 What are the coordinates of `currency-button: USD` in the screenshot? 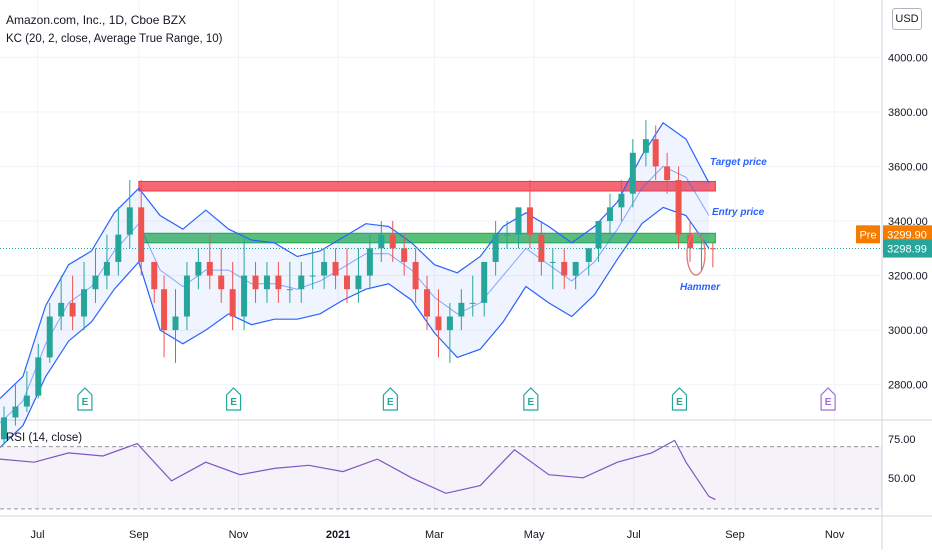 It's located at (907, 19).